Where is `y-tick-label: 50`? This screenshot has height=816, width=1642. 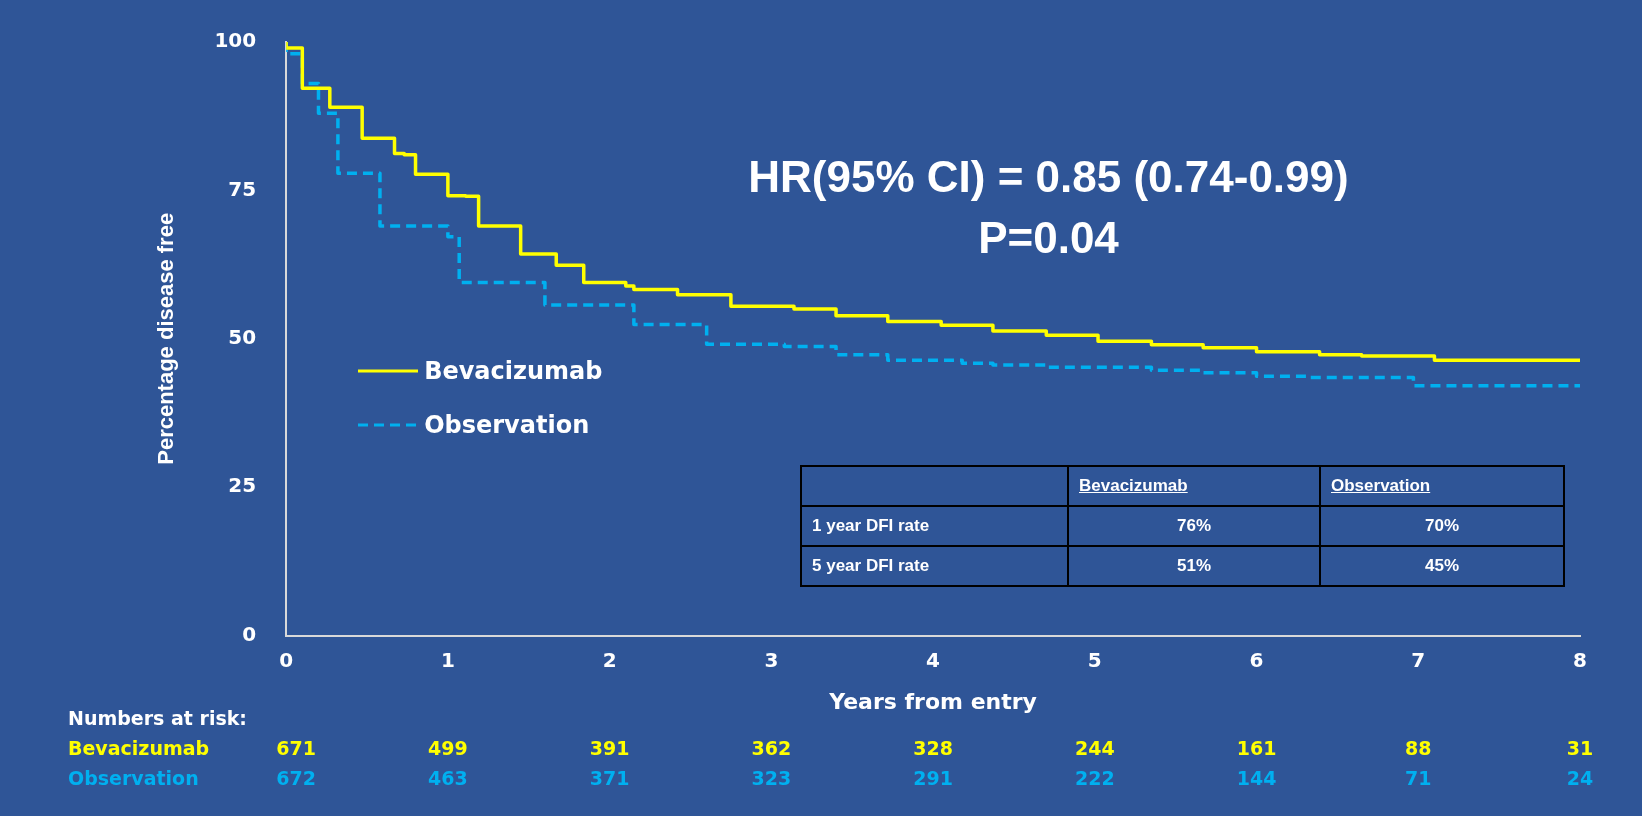 y-tick-label: 50 is located at coordinates (242, 337).